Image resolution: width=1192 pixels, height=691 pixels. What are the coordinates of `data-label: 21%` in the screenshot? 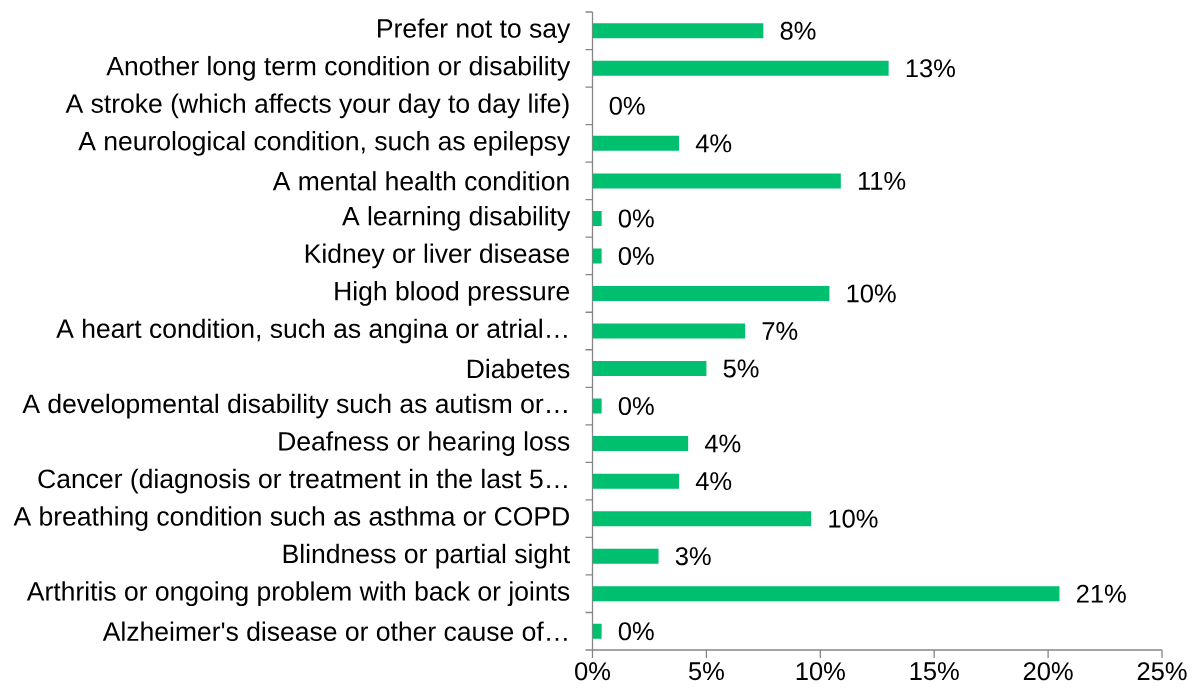 It's located at (1101, 593).